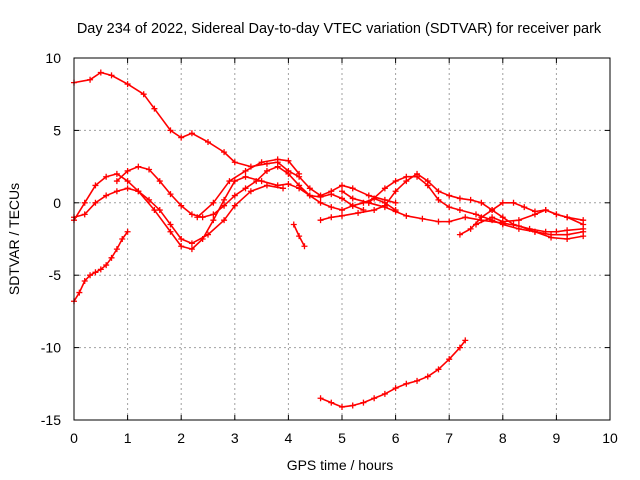 Image resolution: width=640 pixels, height=480 pixels. Describe the element at coordinates (235, 438) in the screenshot. I see `x-tick-label: 3` at that location.